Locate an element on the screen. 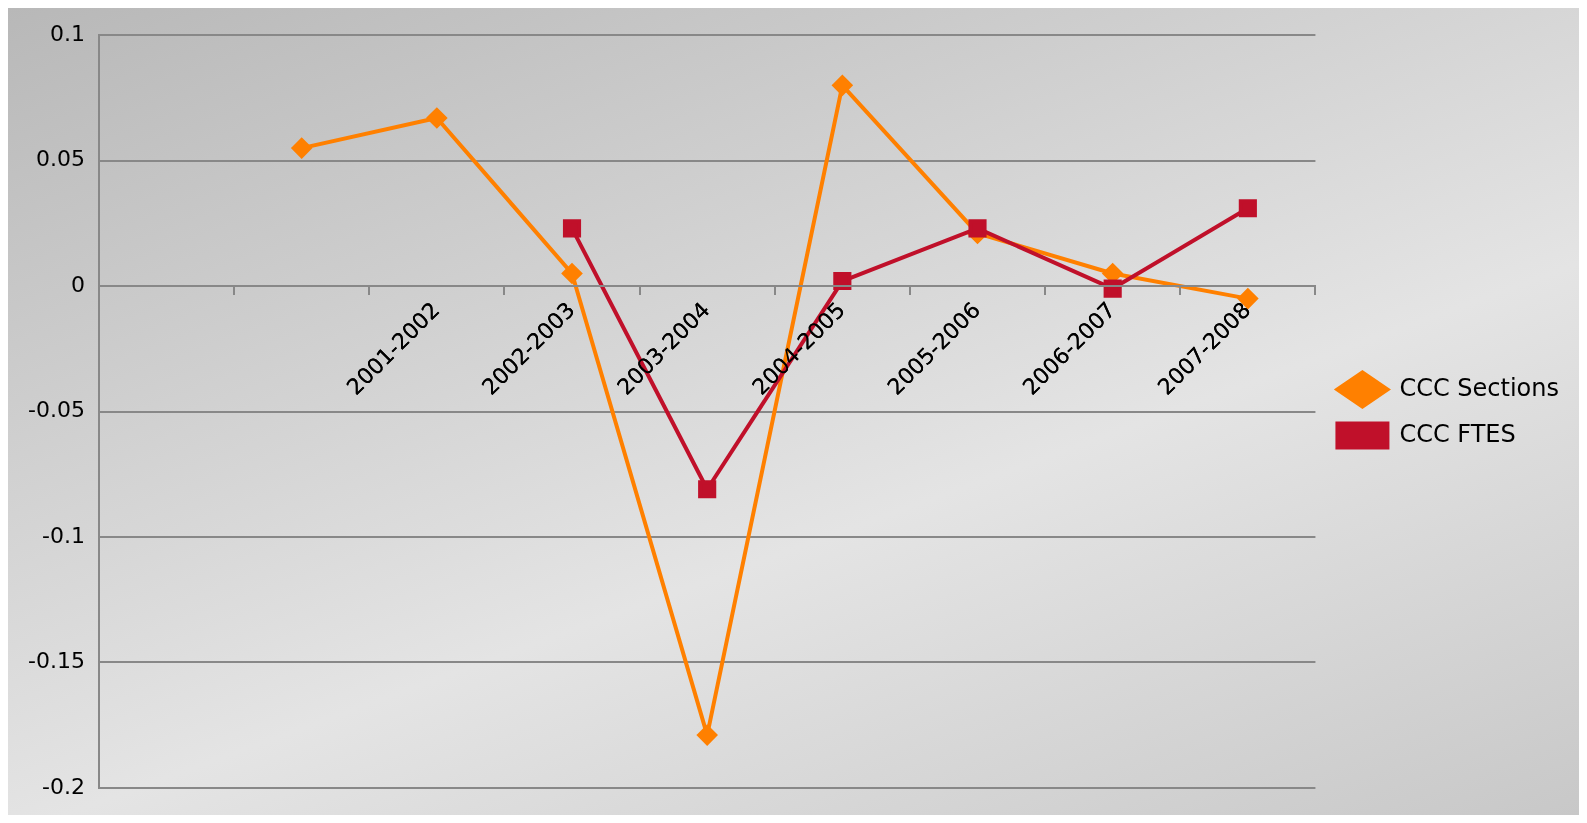  y-tick-label: -0.2 is located at coordinates (63, 786).